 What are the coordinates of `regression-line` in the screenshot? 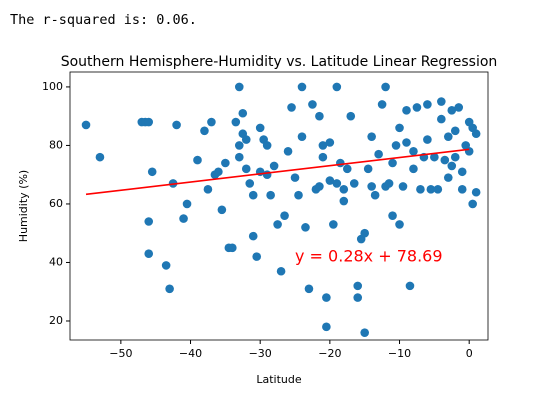 It's located at (277, 172).